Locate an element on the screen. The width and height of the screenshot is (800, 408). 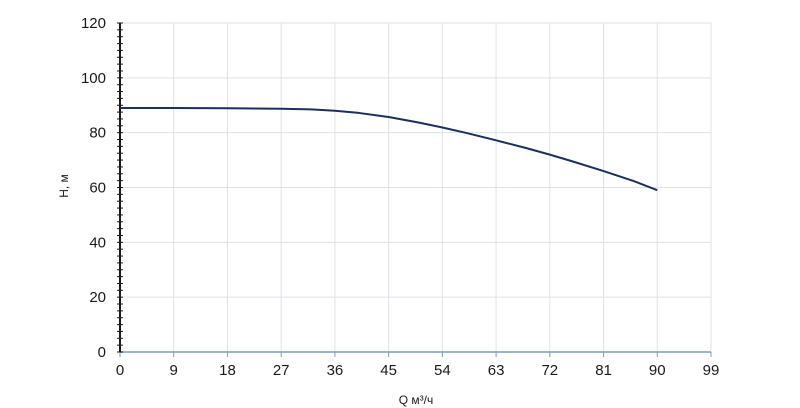
y-tick-label: 40 is located at coordinates (97, 242).